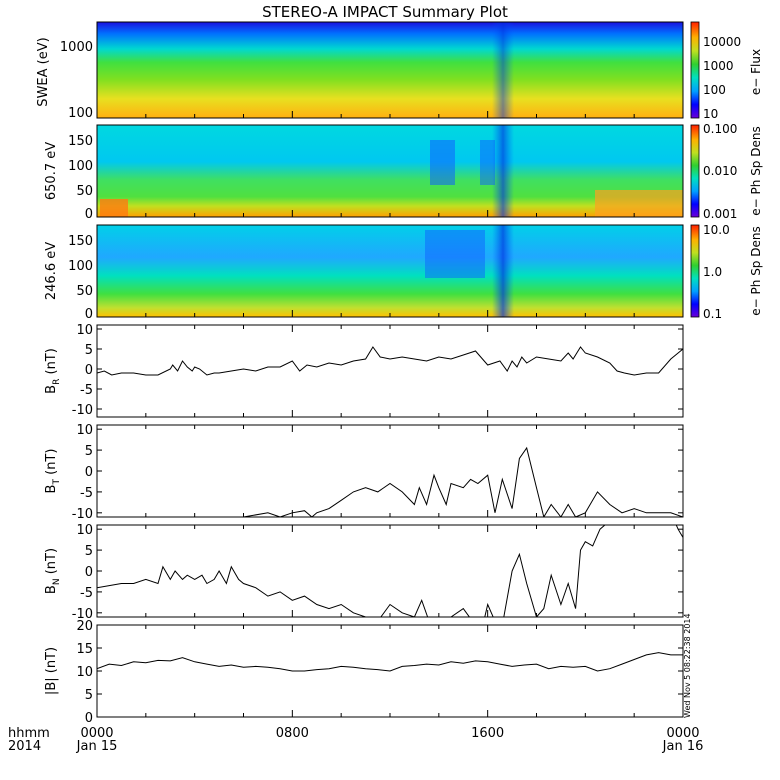 The height and width of the screenshot is (780, 780). Describe the element at coordinates (714, 90) in the screenshot. I see `swea-cb-tick-2: 100` at that location.